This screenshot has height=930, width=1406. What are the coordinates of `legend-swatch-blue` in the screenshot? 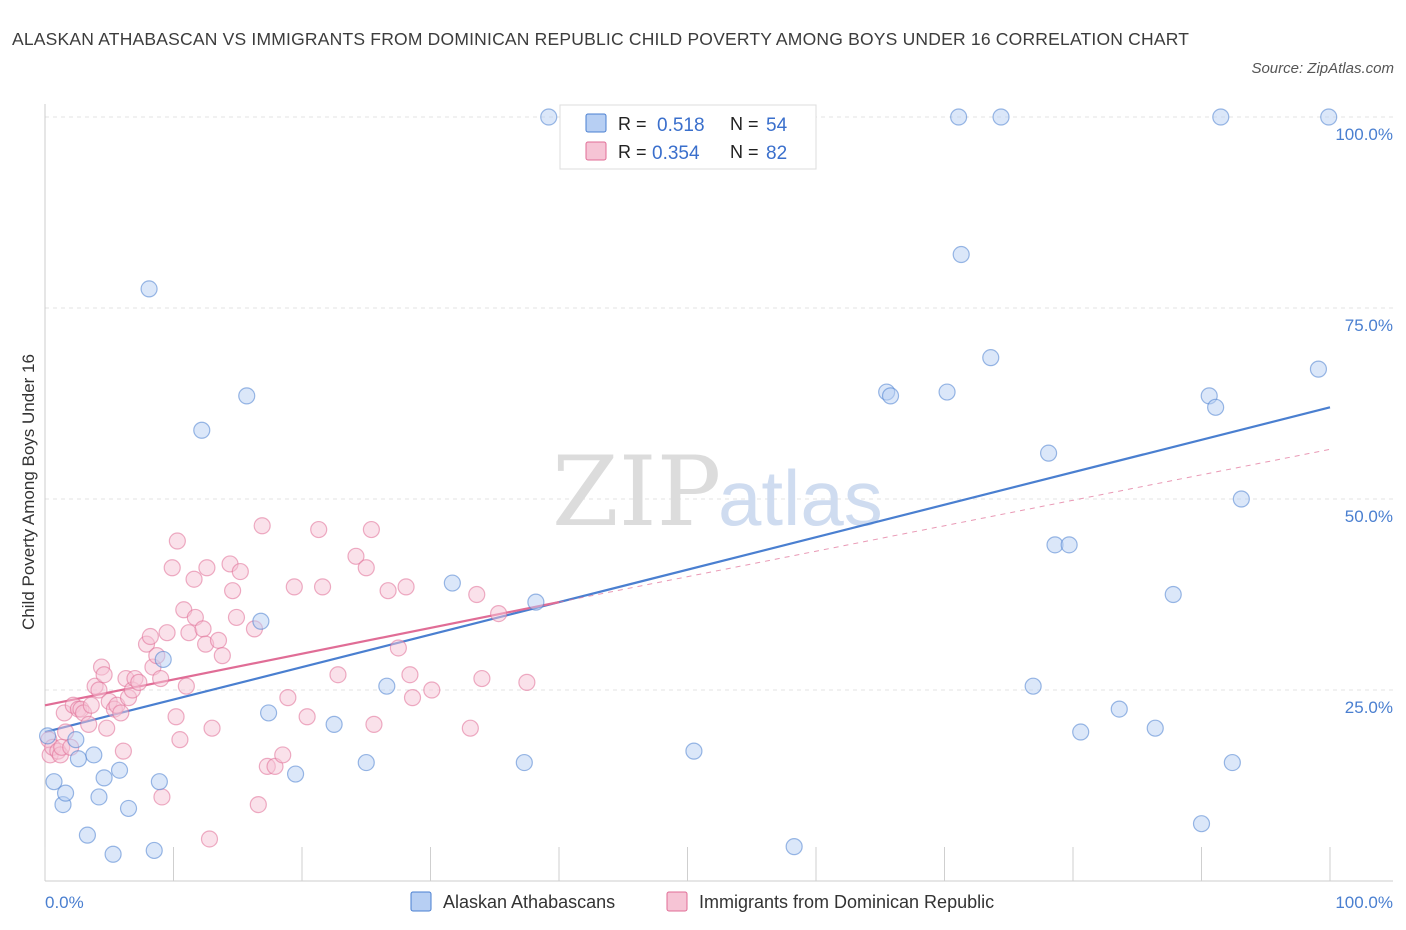 It's located at (596, 123).